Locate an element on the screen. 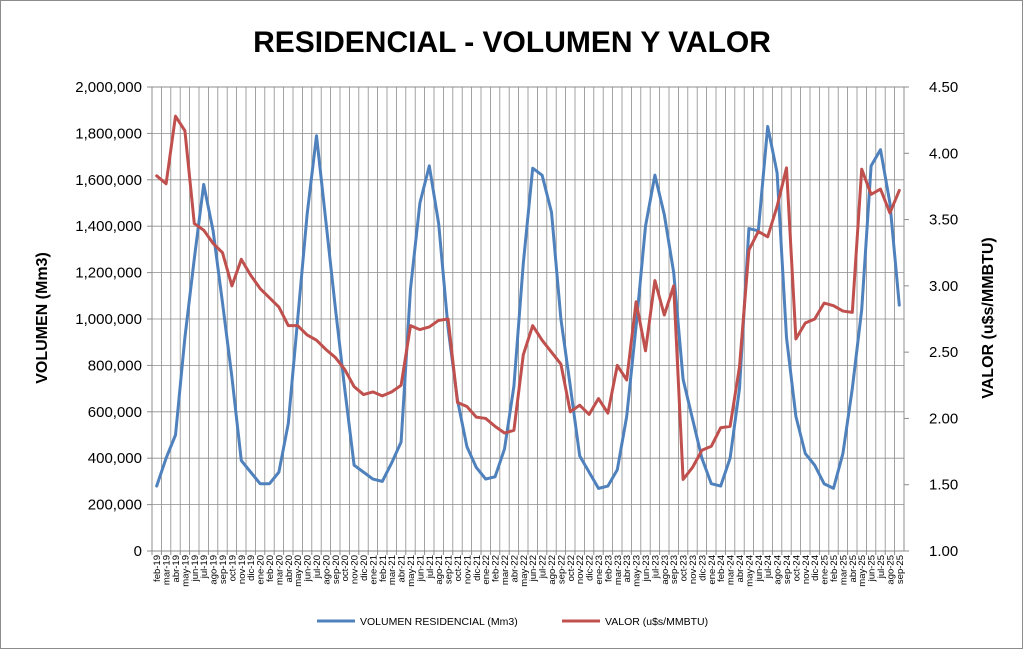 This screenshot has width=1023, height=649. x-tick-label: feb-25 is located at coordinates (834, 568).